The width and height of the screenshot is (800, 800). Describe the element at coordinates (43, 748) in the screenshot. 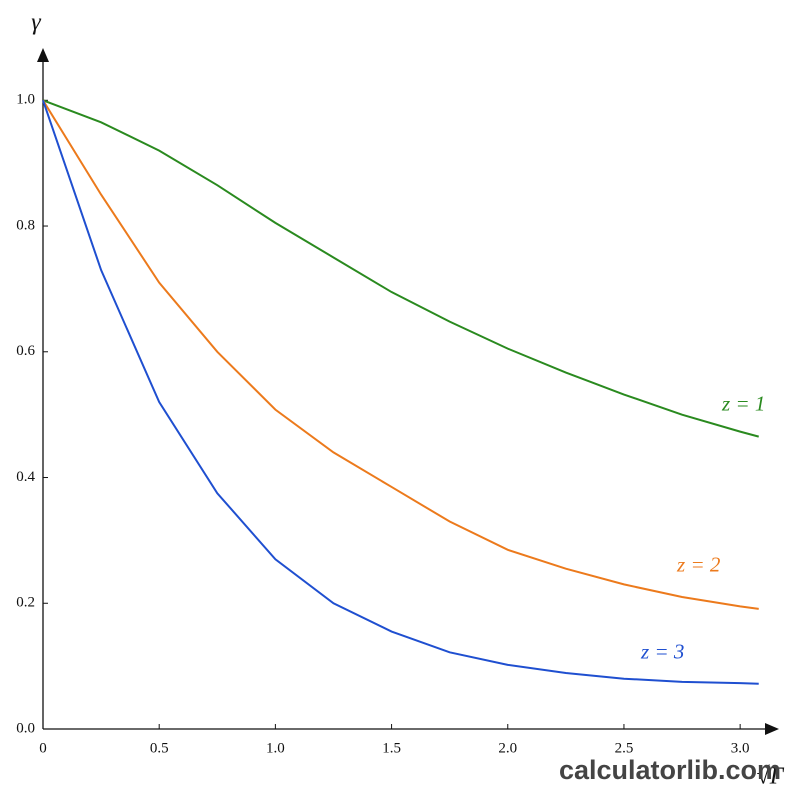

I see `x-tick-label: 0` at that location.